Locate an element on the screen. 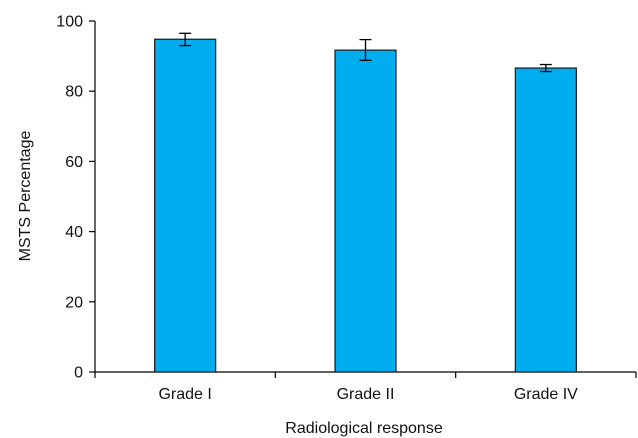 The image size is (638, 438). y-tick-label: 0 is located at coordinates (78, 373).